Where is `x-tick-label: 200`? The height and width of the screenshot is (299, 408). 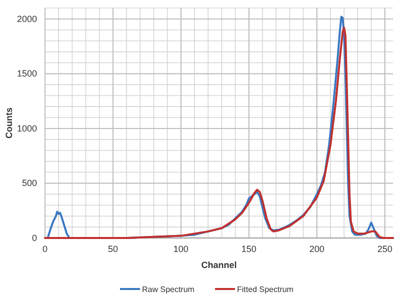
x-tick-label: 200 is located at coordinates (316, 249).